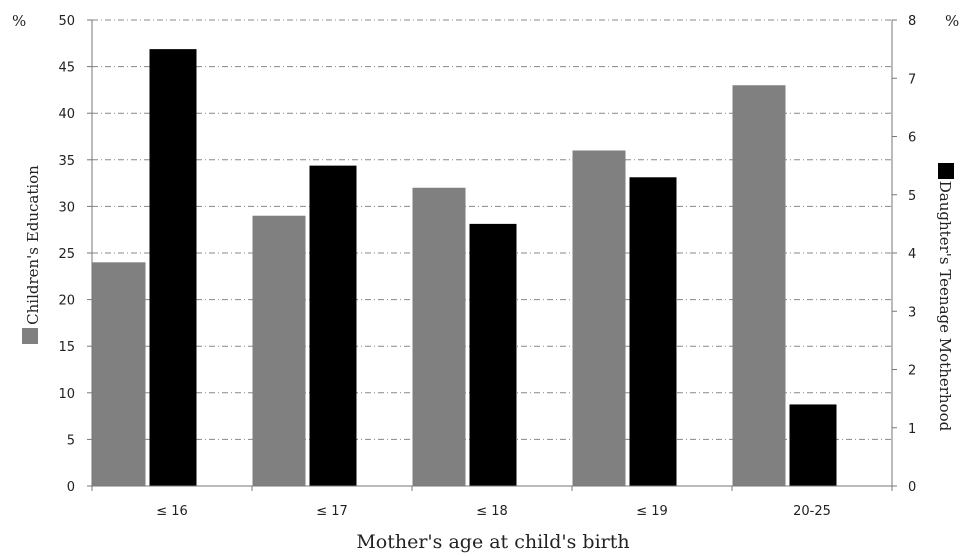 The height and width of the screenshot is (556, 970). What do you see at coordinates (904, 254) in the screenshot?
I see `right-tick-labels: 0 1 2 3 4 5 6 7 8` at bounding box center [904, 254].